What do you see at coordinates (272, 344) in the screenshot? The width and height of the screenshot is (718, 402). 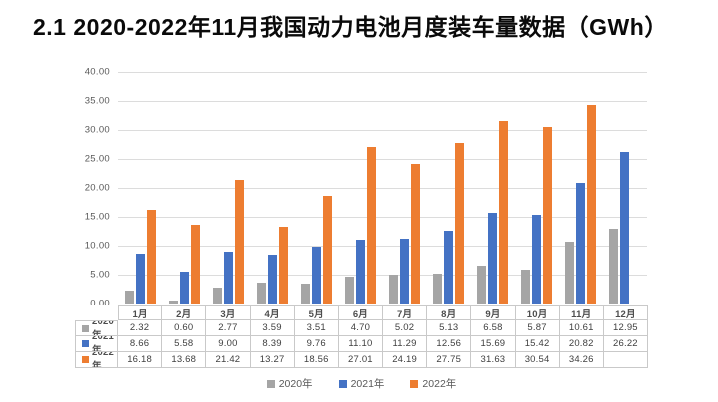 I see `table-value-cell: 8.39` at bounding box center [272, 344].